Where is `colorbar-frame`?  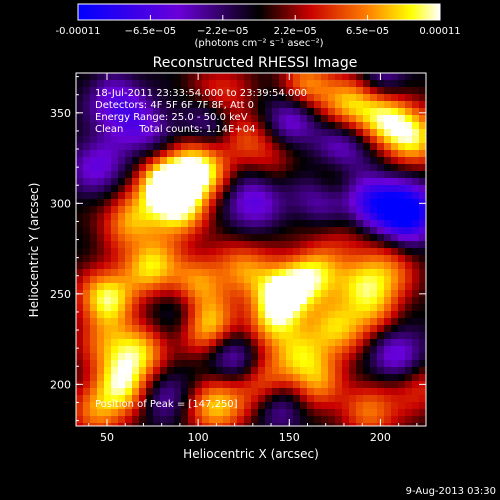 colorbar-frame is located at coordinates (259, 12).